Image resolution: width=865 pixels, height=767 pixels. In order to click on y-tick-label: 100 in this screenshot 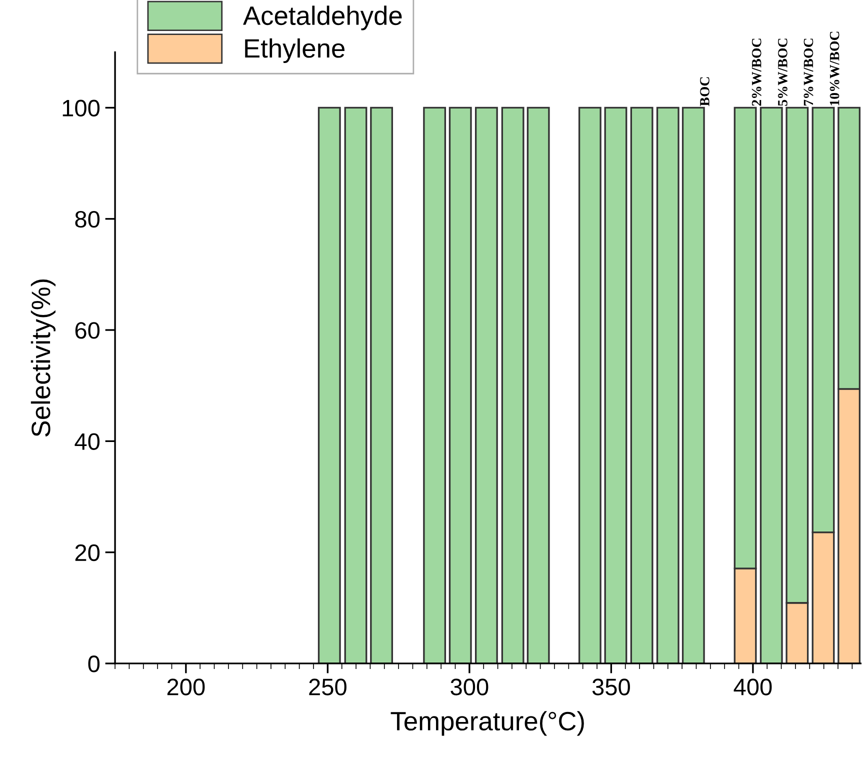, I will do `click(81, 108)`.